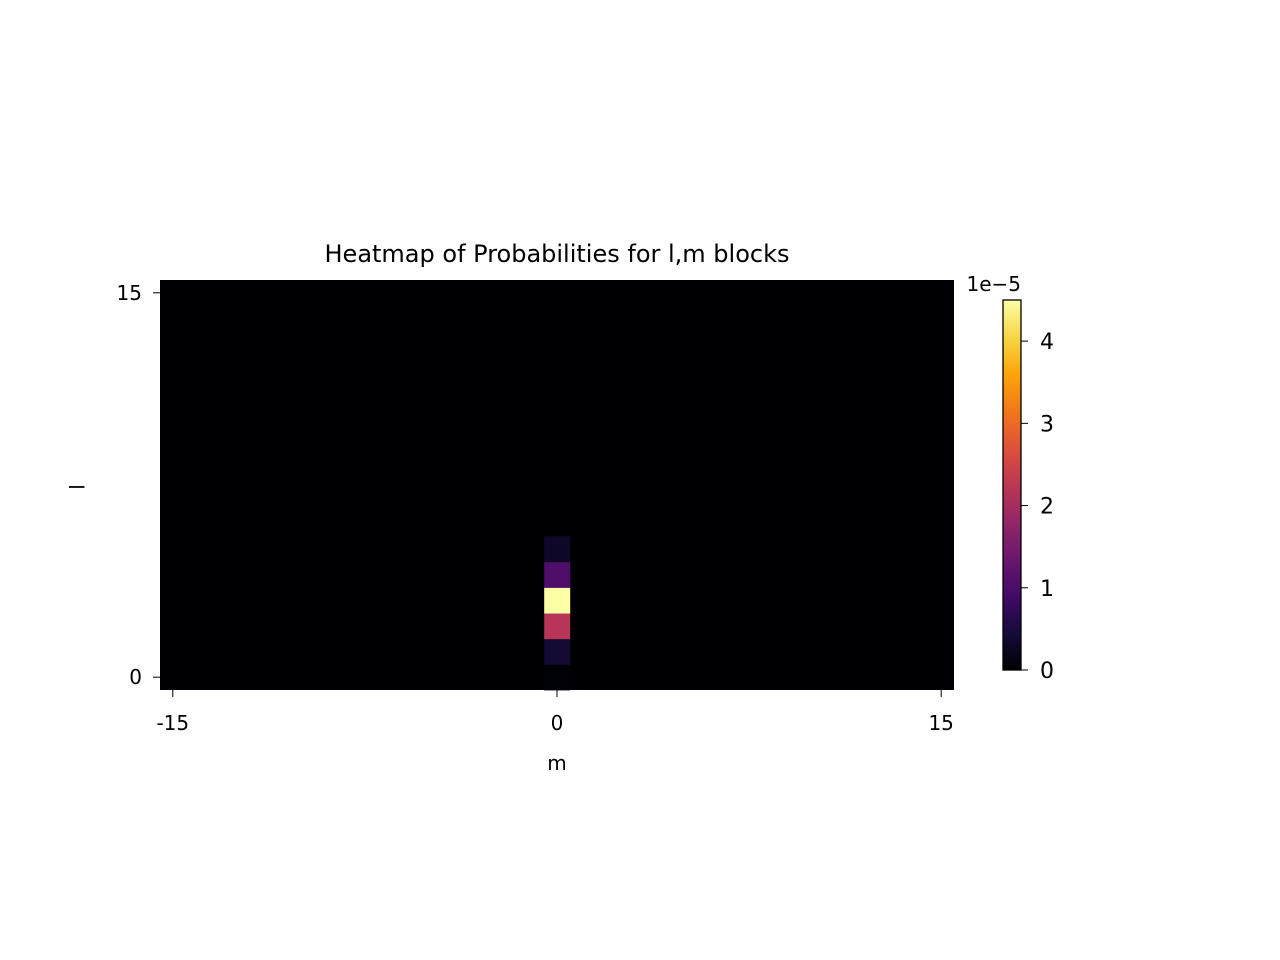  What do you see at coordinates (129, 293) in the screenshot?
I see `y-tick-label: 15` at bounding box center [129, 293].